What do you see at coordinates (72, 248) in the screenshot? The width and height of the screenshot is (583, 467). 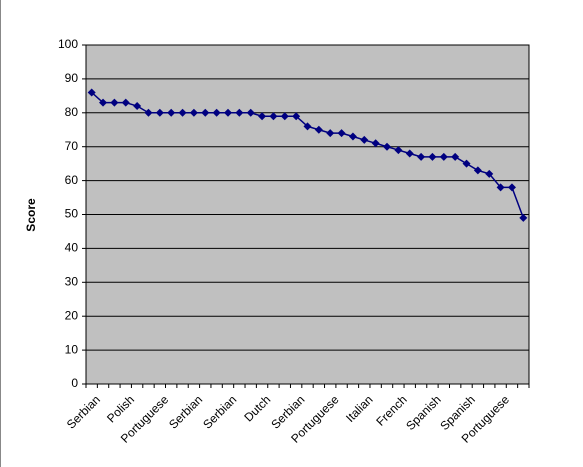 I see `y-tick-label: 40` at bounding box center [72, 248].